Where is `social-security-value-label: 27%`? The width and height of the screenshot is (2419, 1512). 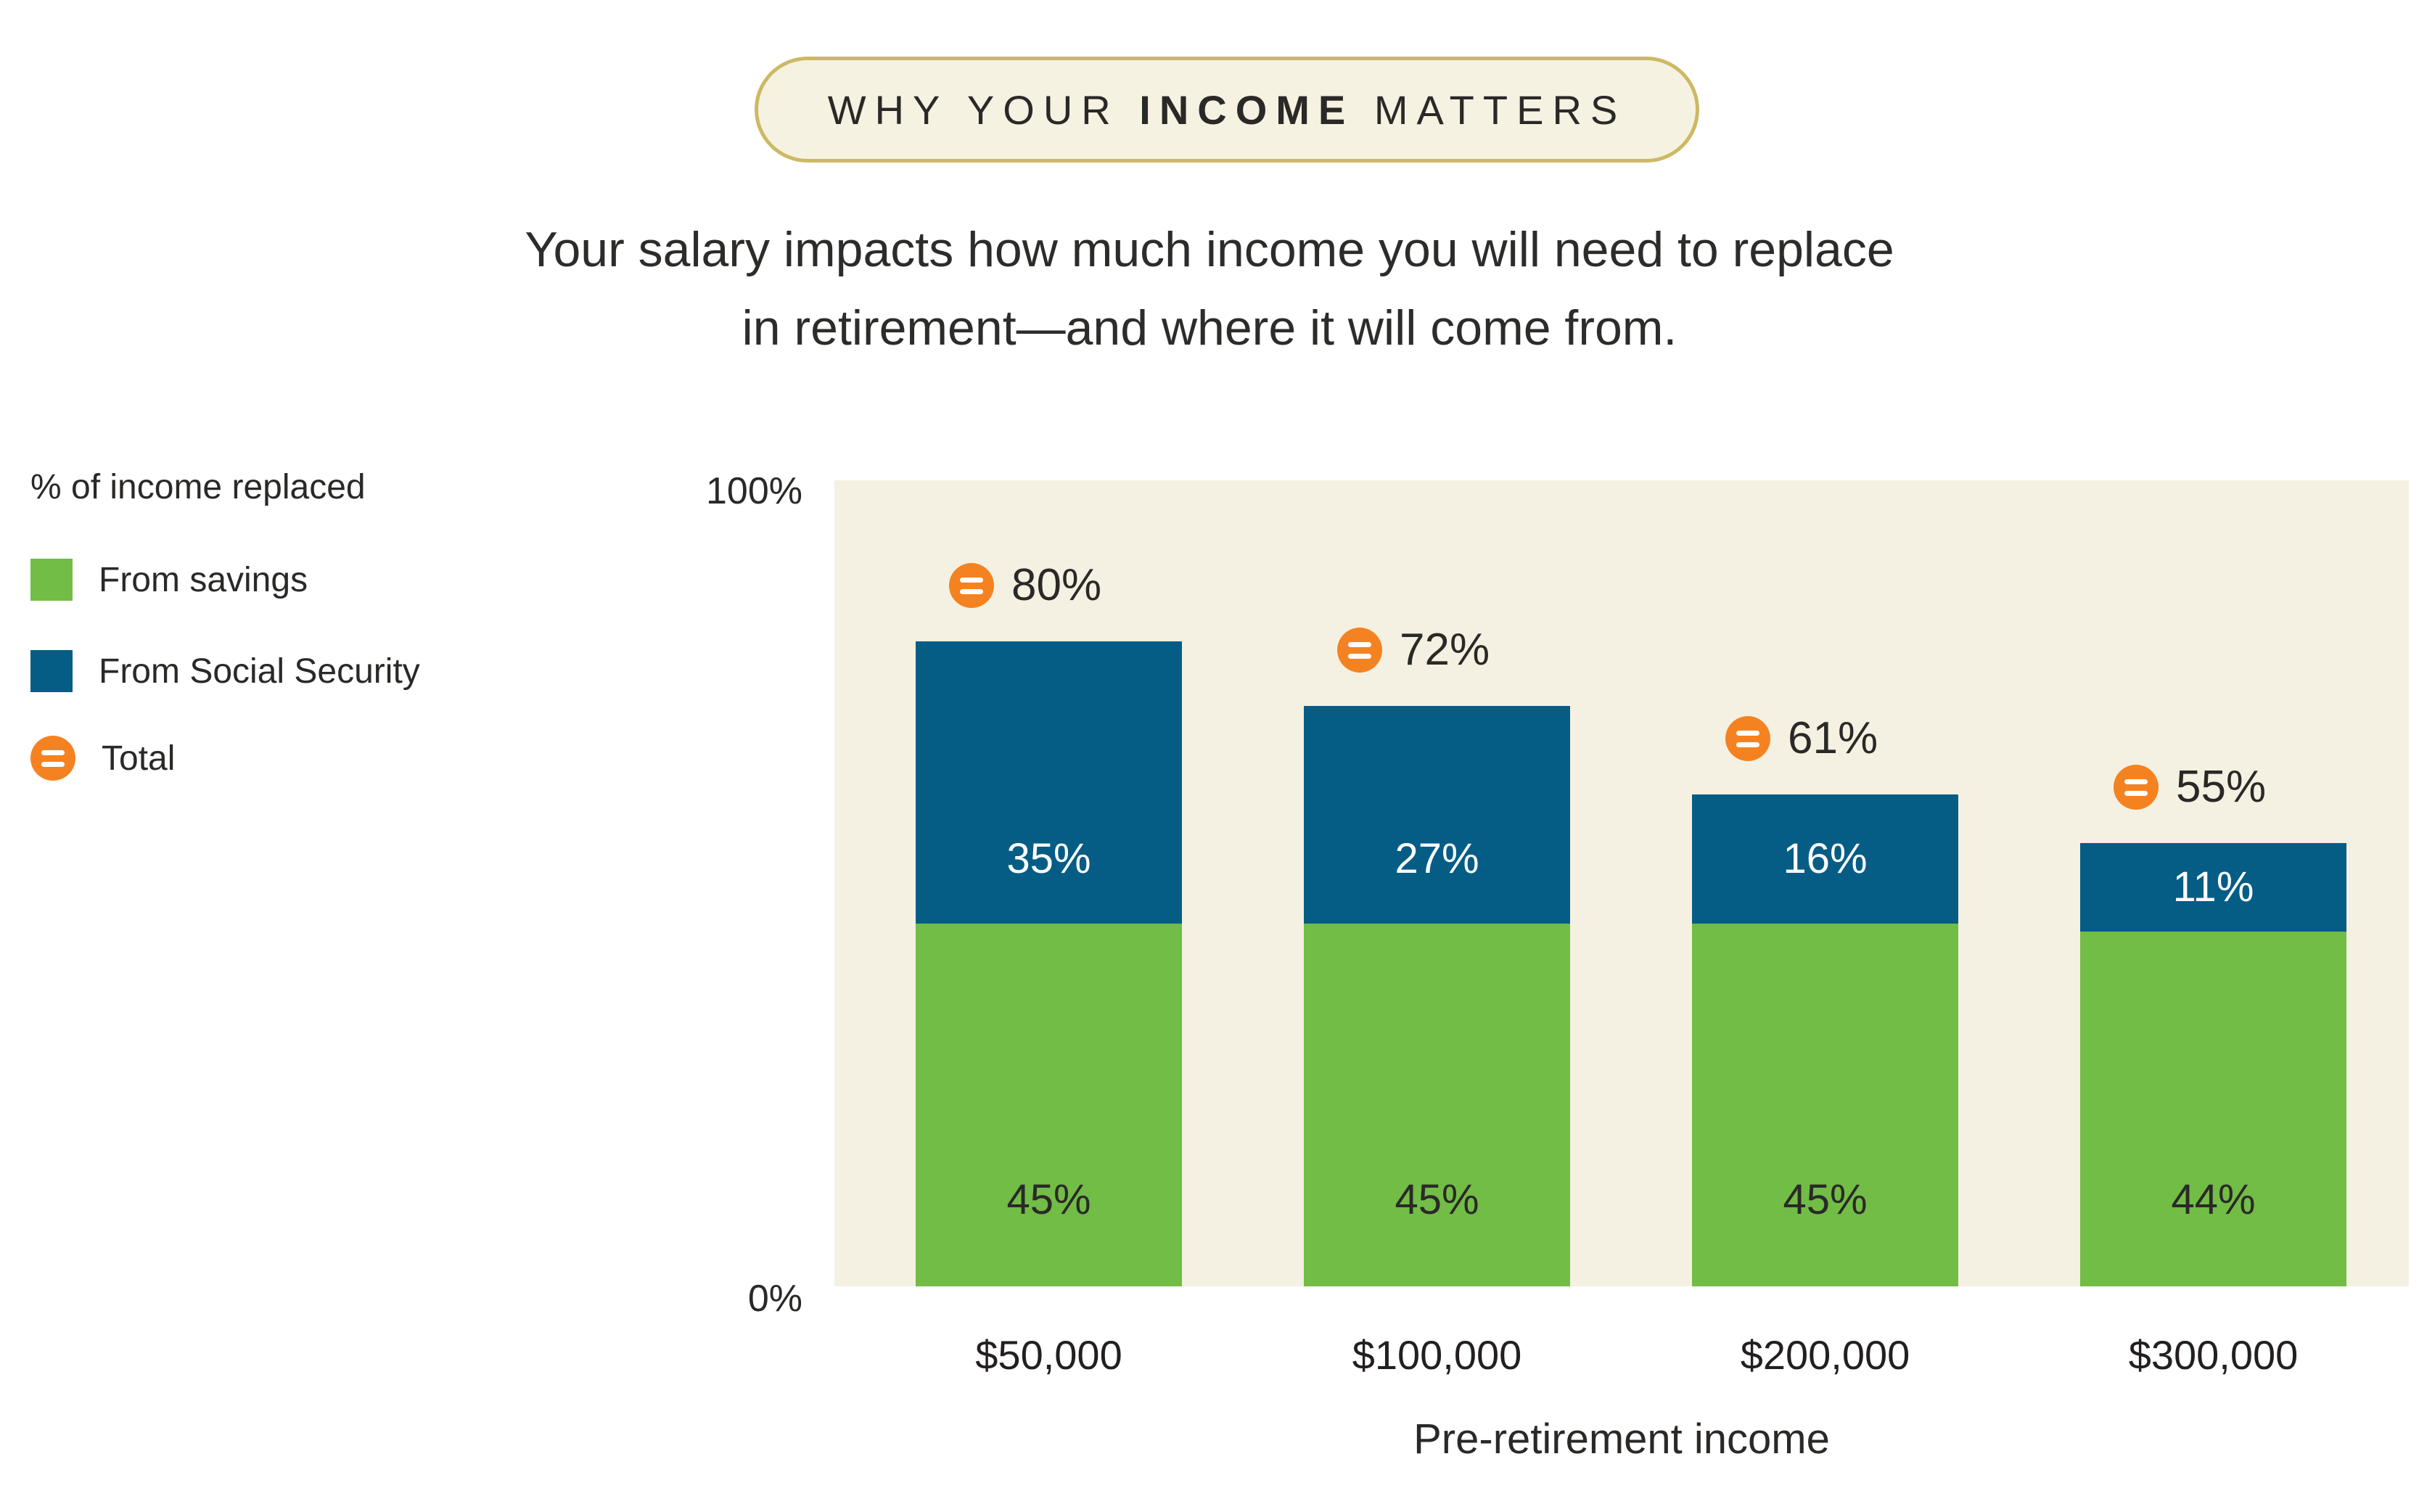 social-security-value-label: 27% is located at coordinates (1437, 859).